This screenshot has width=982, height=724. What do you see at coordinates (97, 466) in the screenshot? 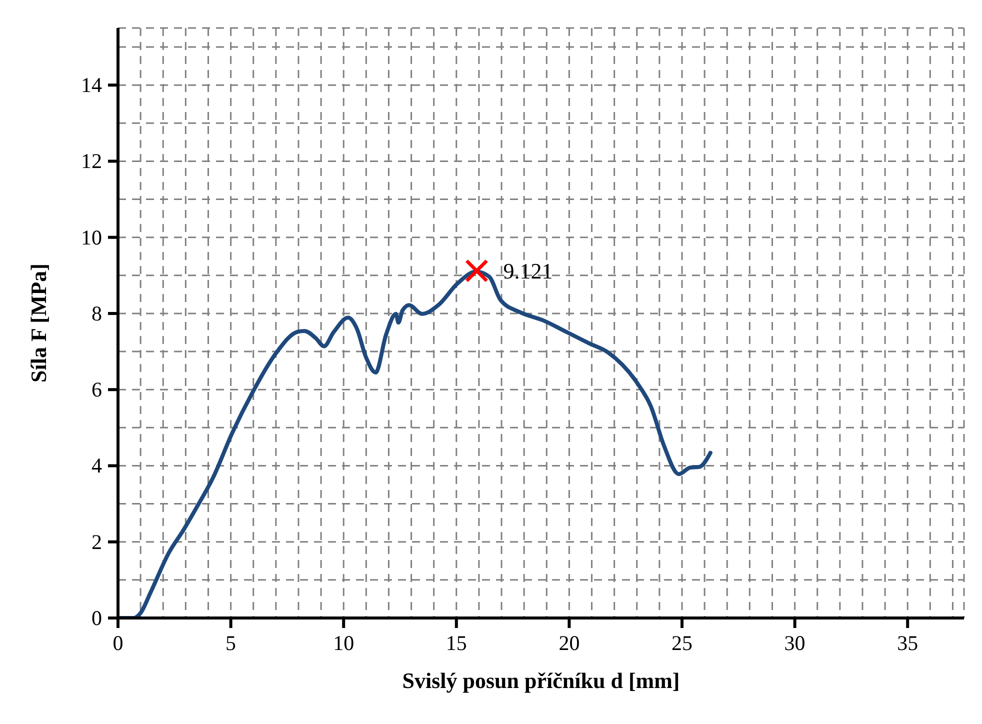
I see `y-tick-label: 4` at bounding box center [97, 466].